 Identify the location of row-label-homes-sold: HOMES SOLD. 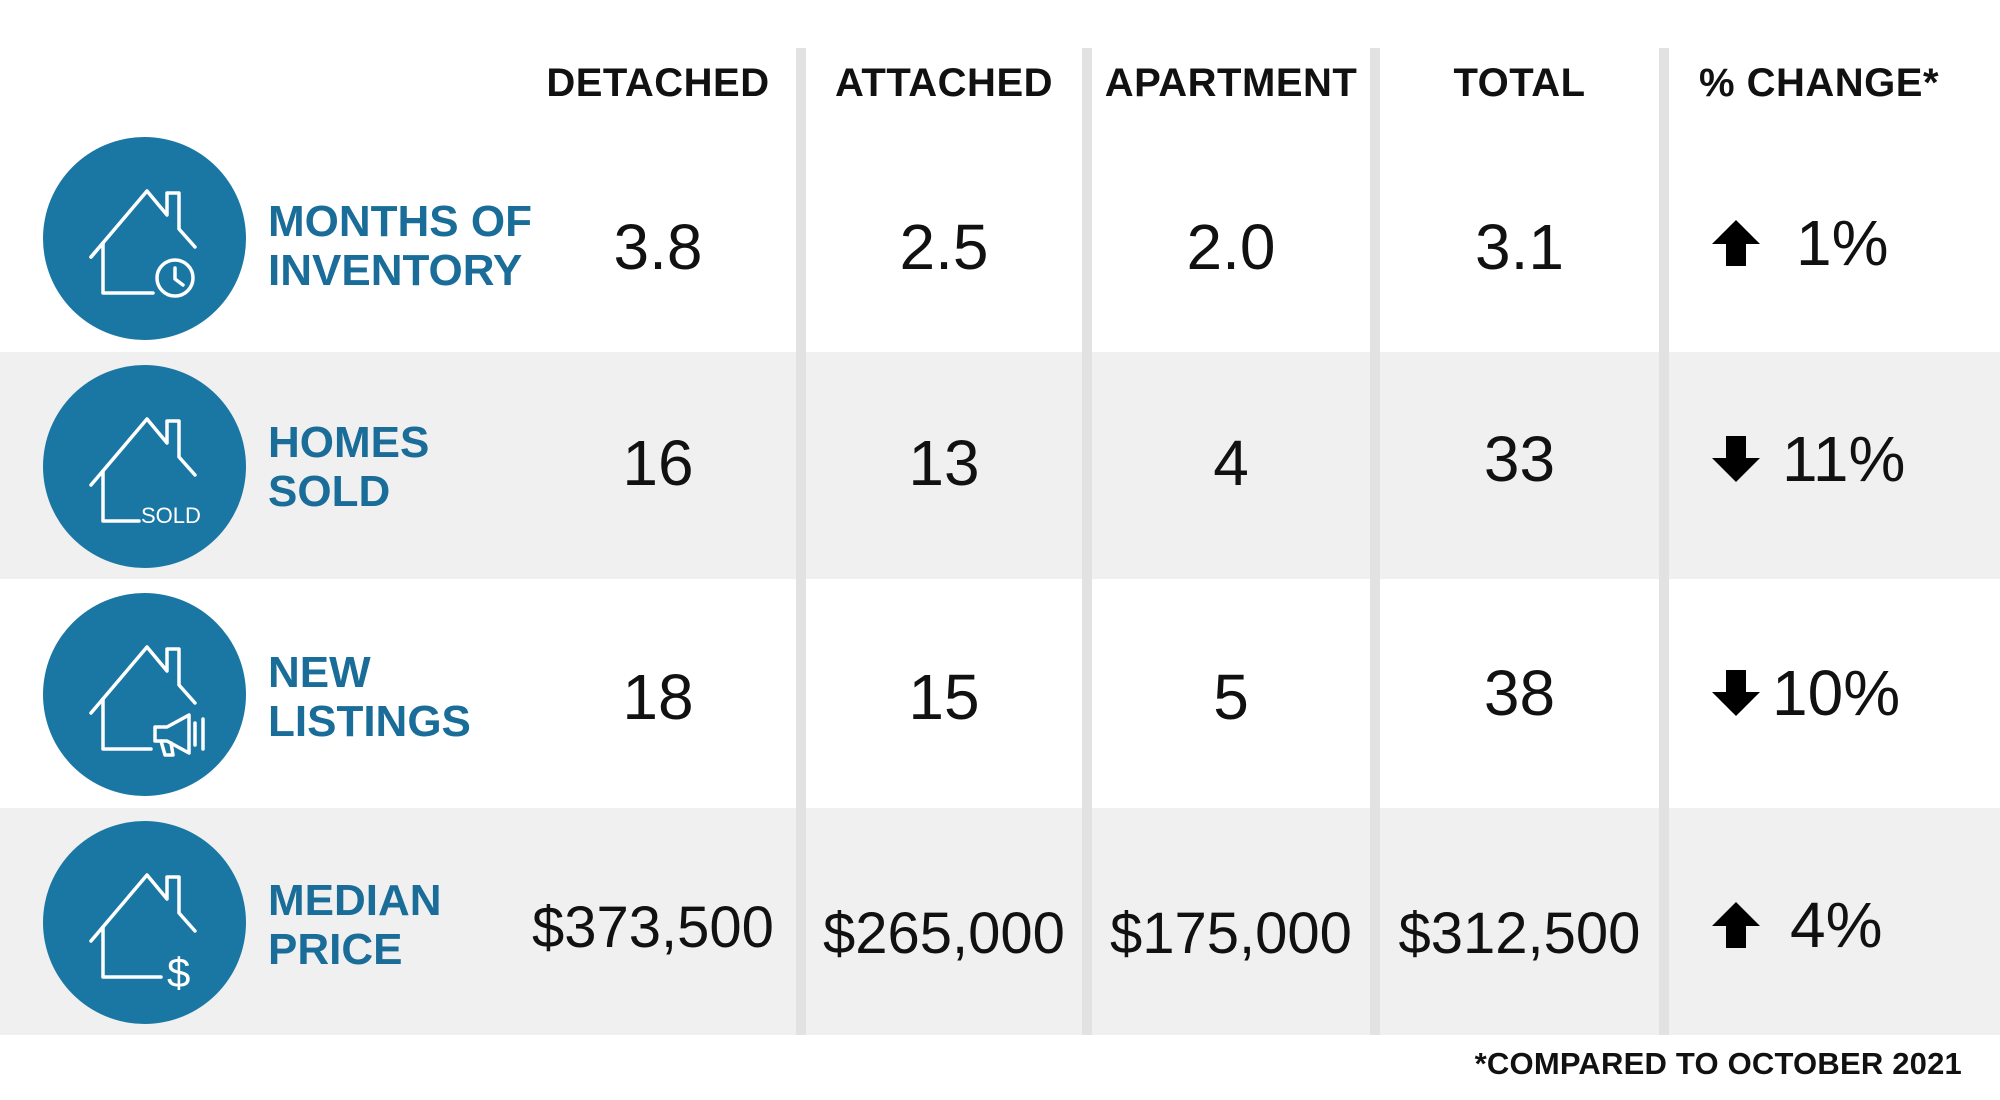
(348, 467).